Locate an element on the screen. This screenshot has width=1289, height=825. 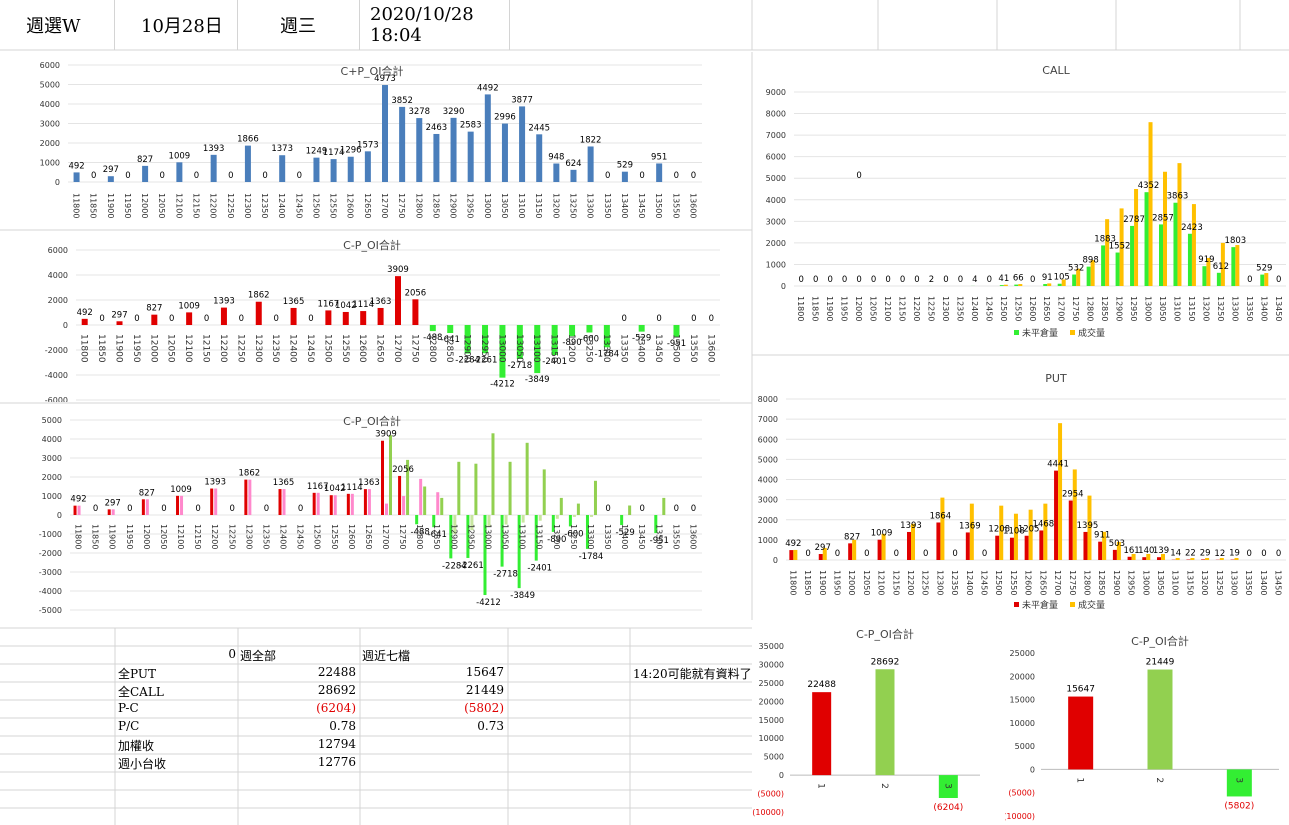
x-tick-label: 13150 is located at coordinates (1191, 308).